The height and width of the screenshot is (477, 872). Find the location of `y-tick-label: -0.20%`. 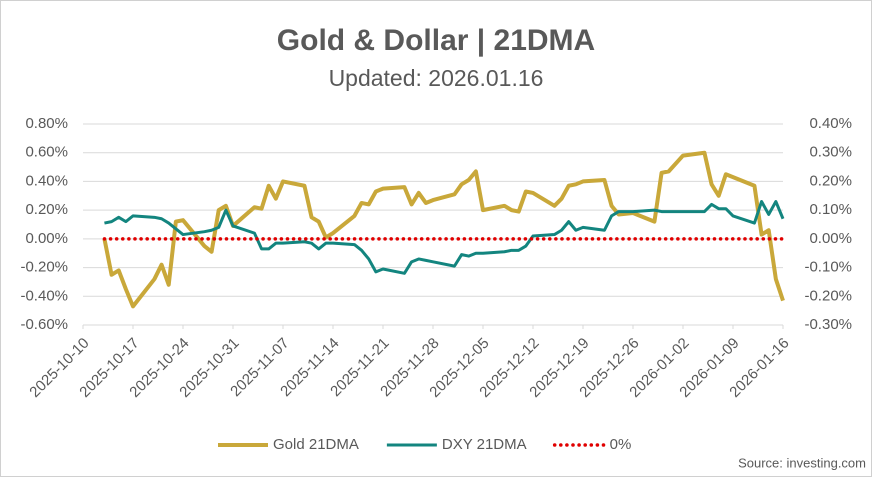

y-tick-label: -0.20% is located at coordinates (44, 267).